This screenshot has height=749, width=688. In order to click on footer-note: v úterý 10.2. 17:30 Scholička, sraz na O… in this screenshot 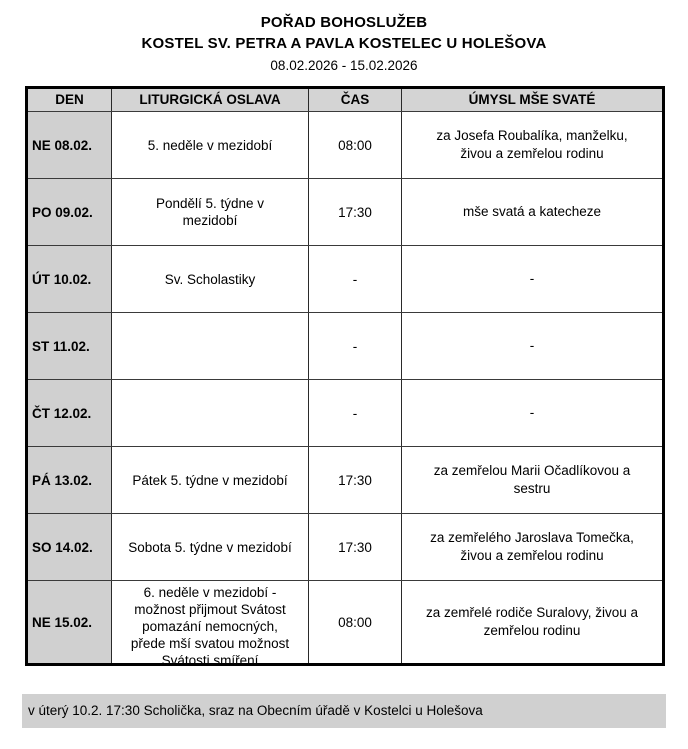, I will do `click(344, 711)`.